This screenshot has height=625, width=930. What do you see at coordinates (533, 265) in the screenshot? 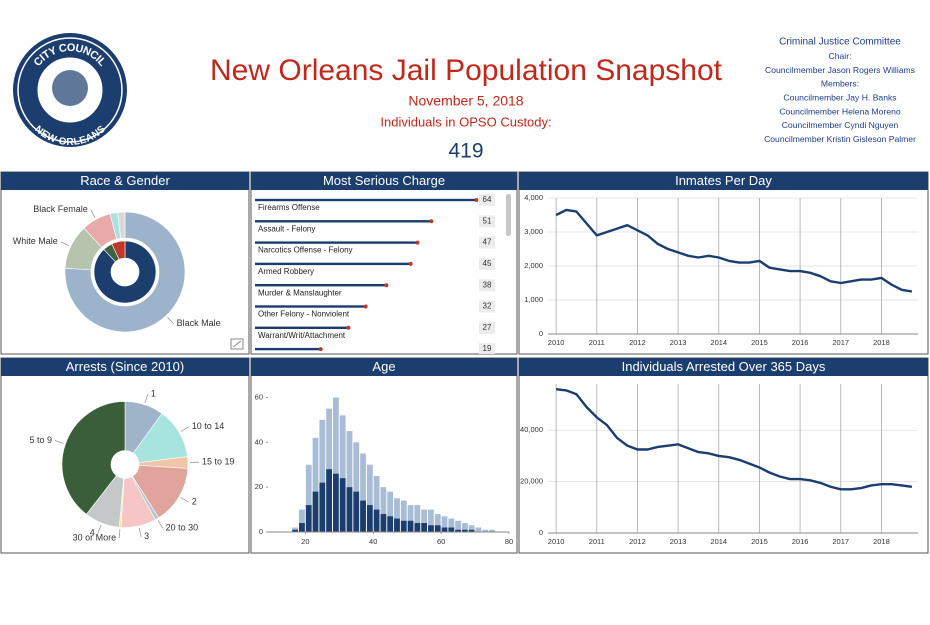
I see `y-tick-label: 2,000` at bounding box center [533, 265].